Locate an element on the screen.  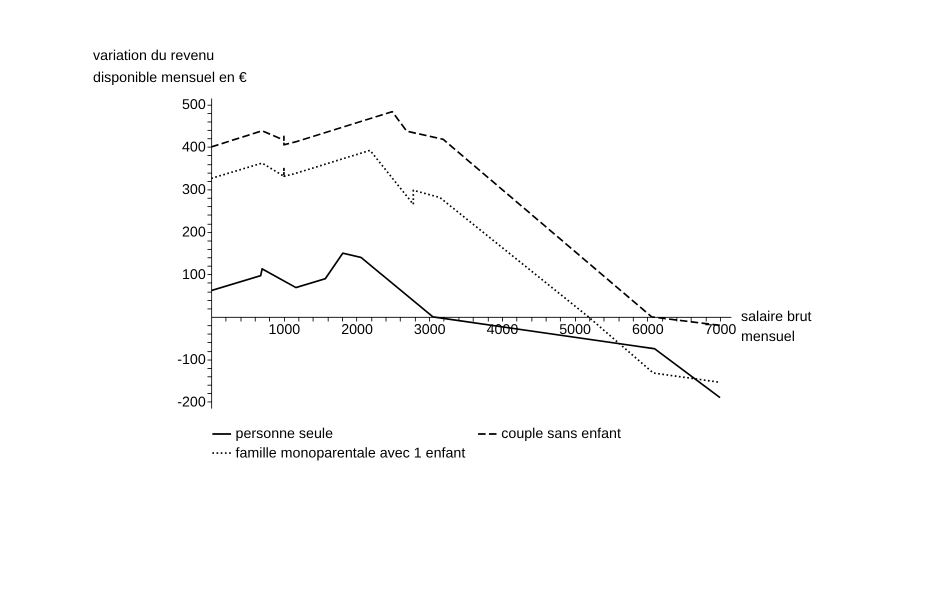
y-tick-label: 200 is located at coordinates (194, 232).